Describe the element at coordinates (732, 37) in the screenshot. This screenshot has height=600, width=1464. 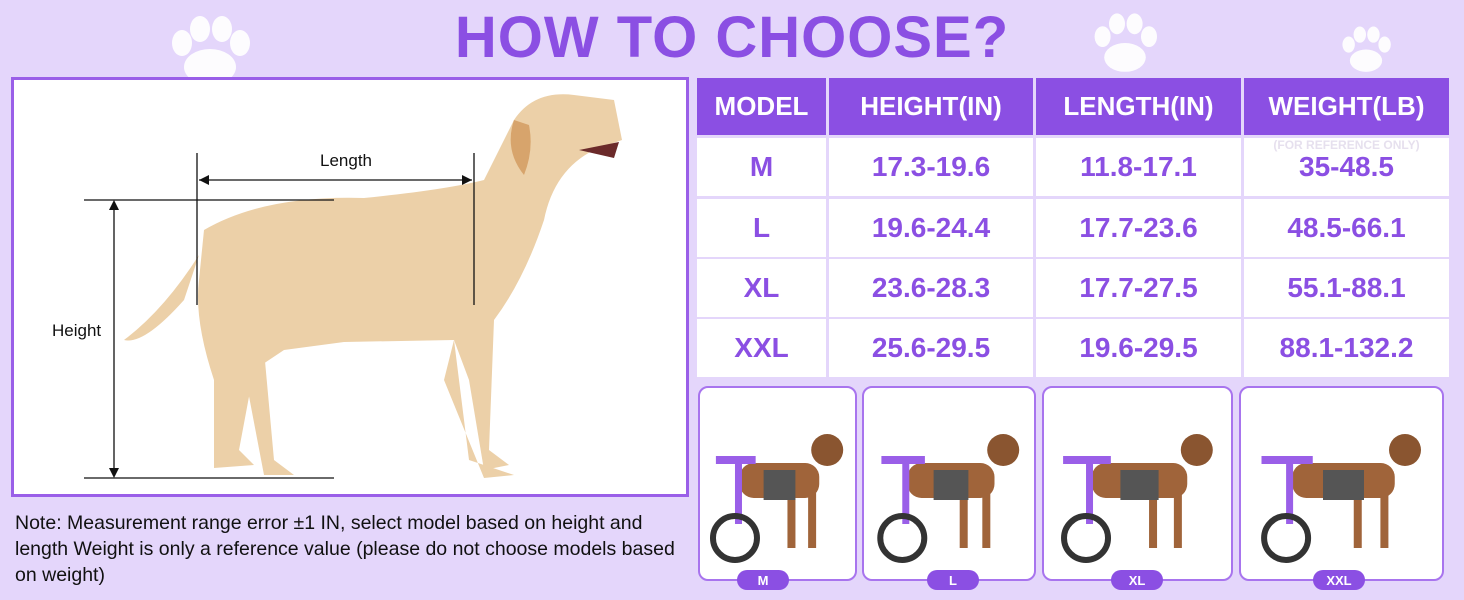
I see `page-title: HOW TO CHOOSE?` at that location.